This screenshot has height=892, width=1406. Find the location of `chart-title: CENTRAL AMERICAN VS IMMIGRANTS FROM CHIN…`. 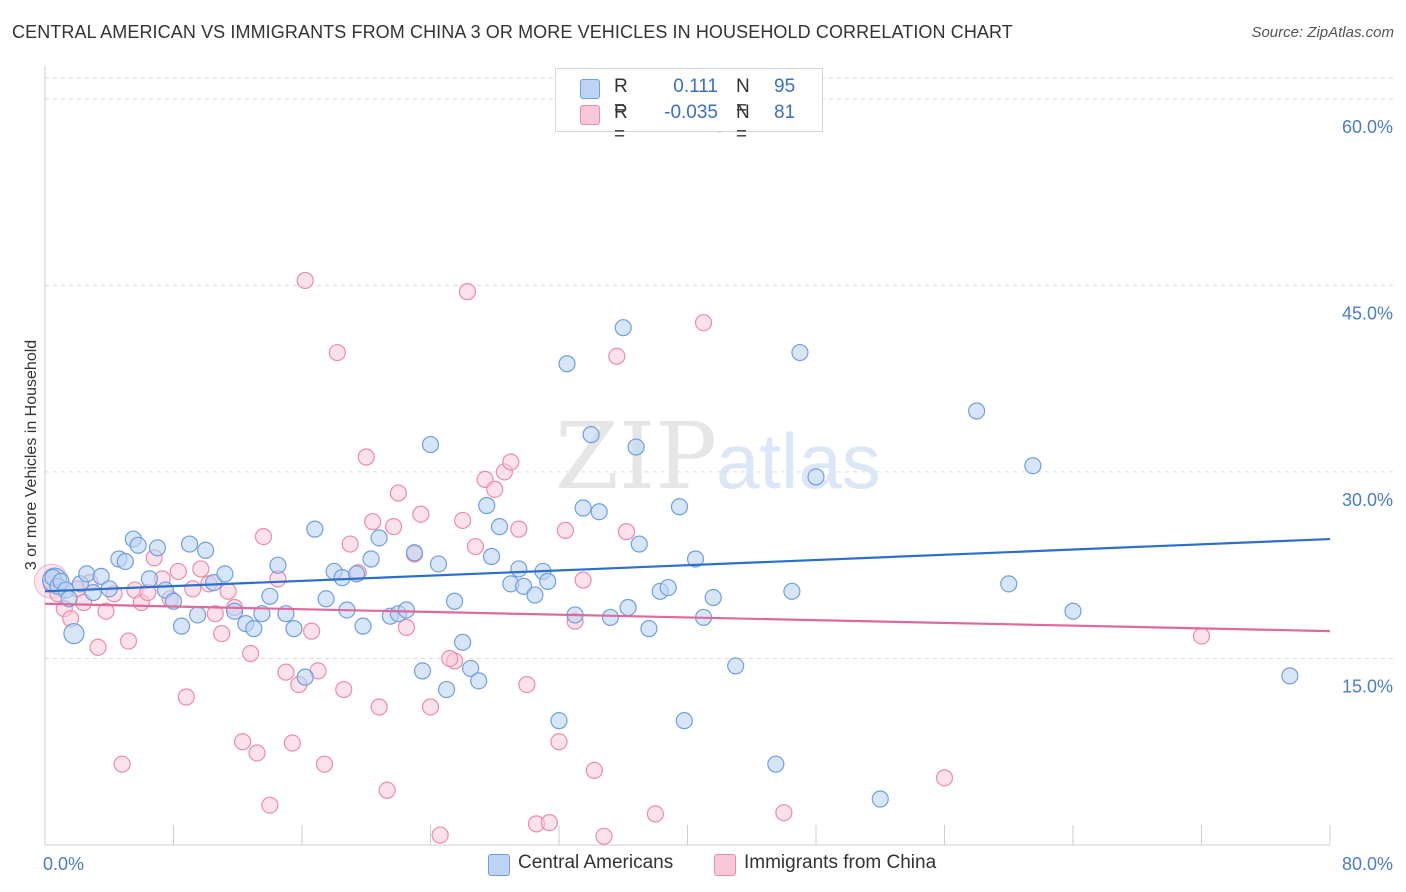

chart-title: CENTRAL AMERICAN VS IMMIGRANTS FROM CHIN… is located at coordinates (512, 32).